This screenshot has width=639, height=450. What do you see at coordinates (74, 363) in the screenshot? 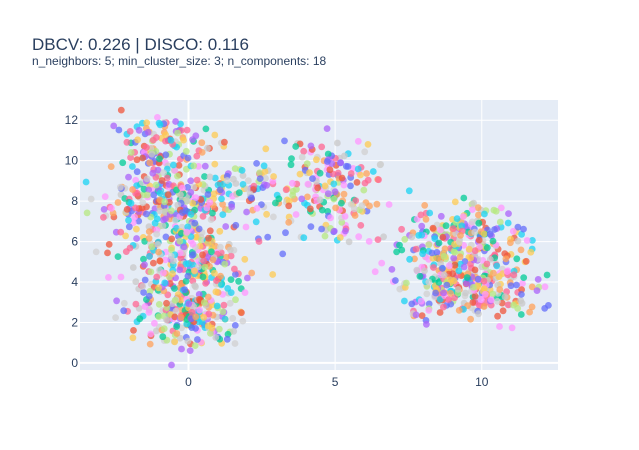
I see `y-tick-label: 0` at bounding box center [74, 363].